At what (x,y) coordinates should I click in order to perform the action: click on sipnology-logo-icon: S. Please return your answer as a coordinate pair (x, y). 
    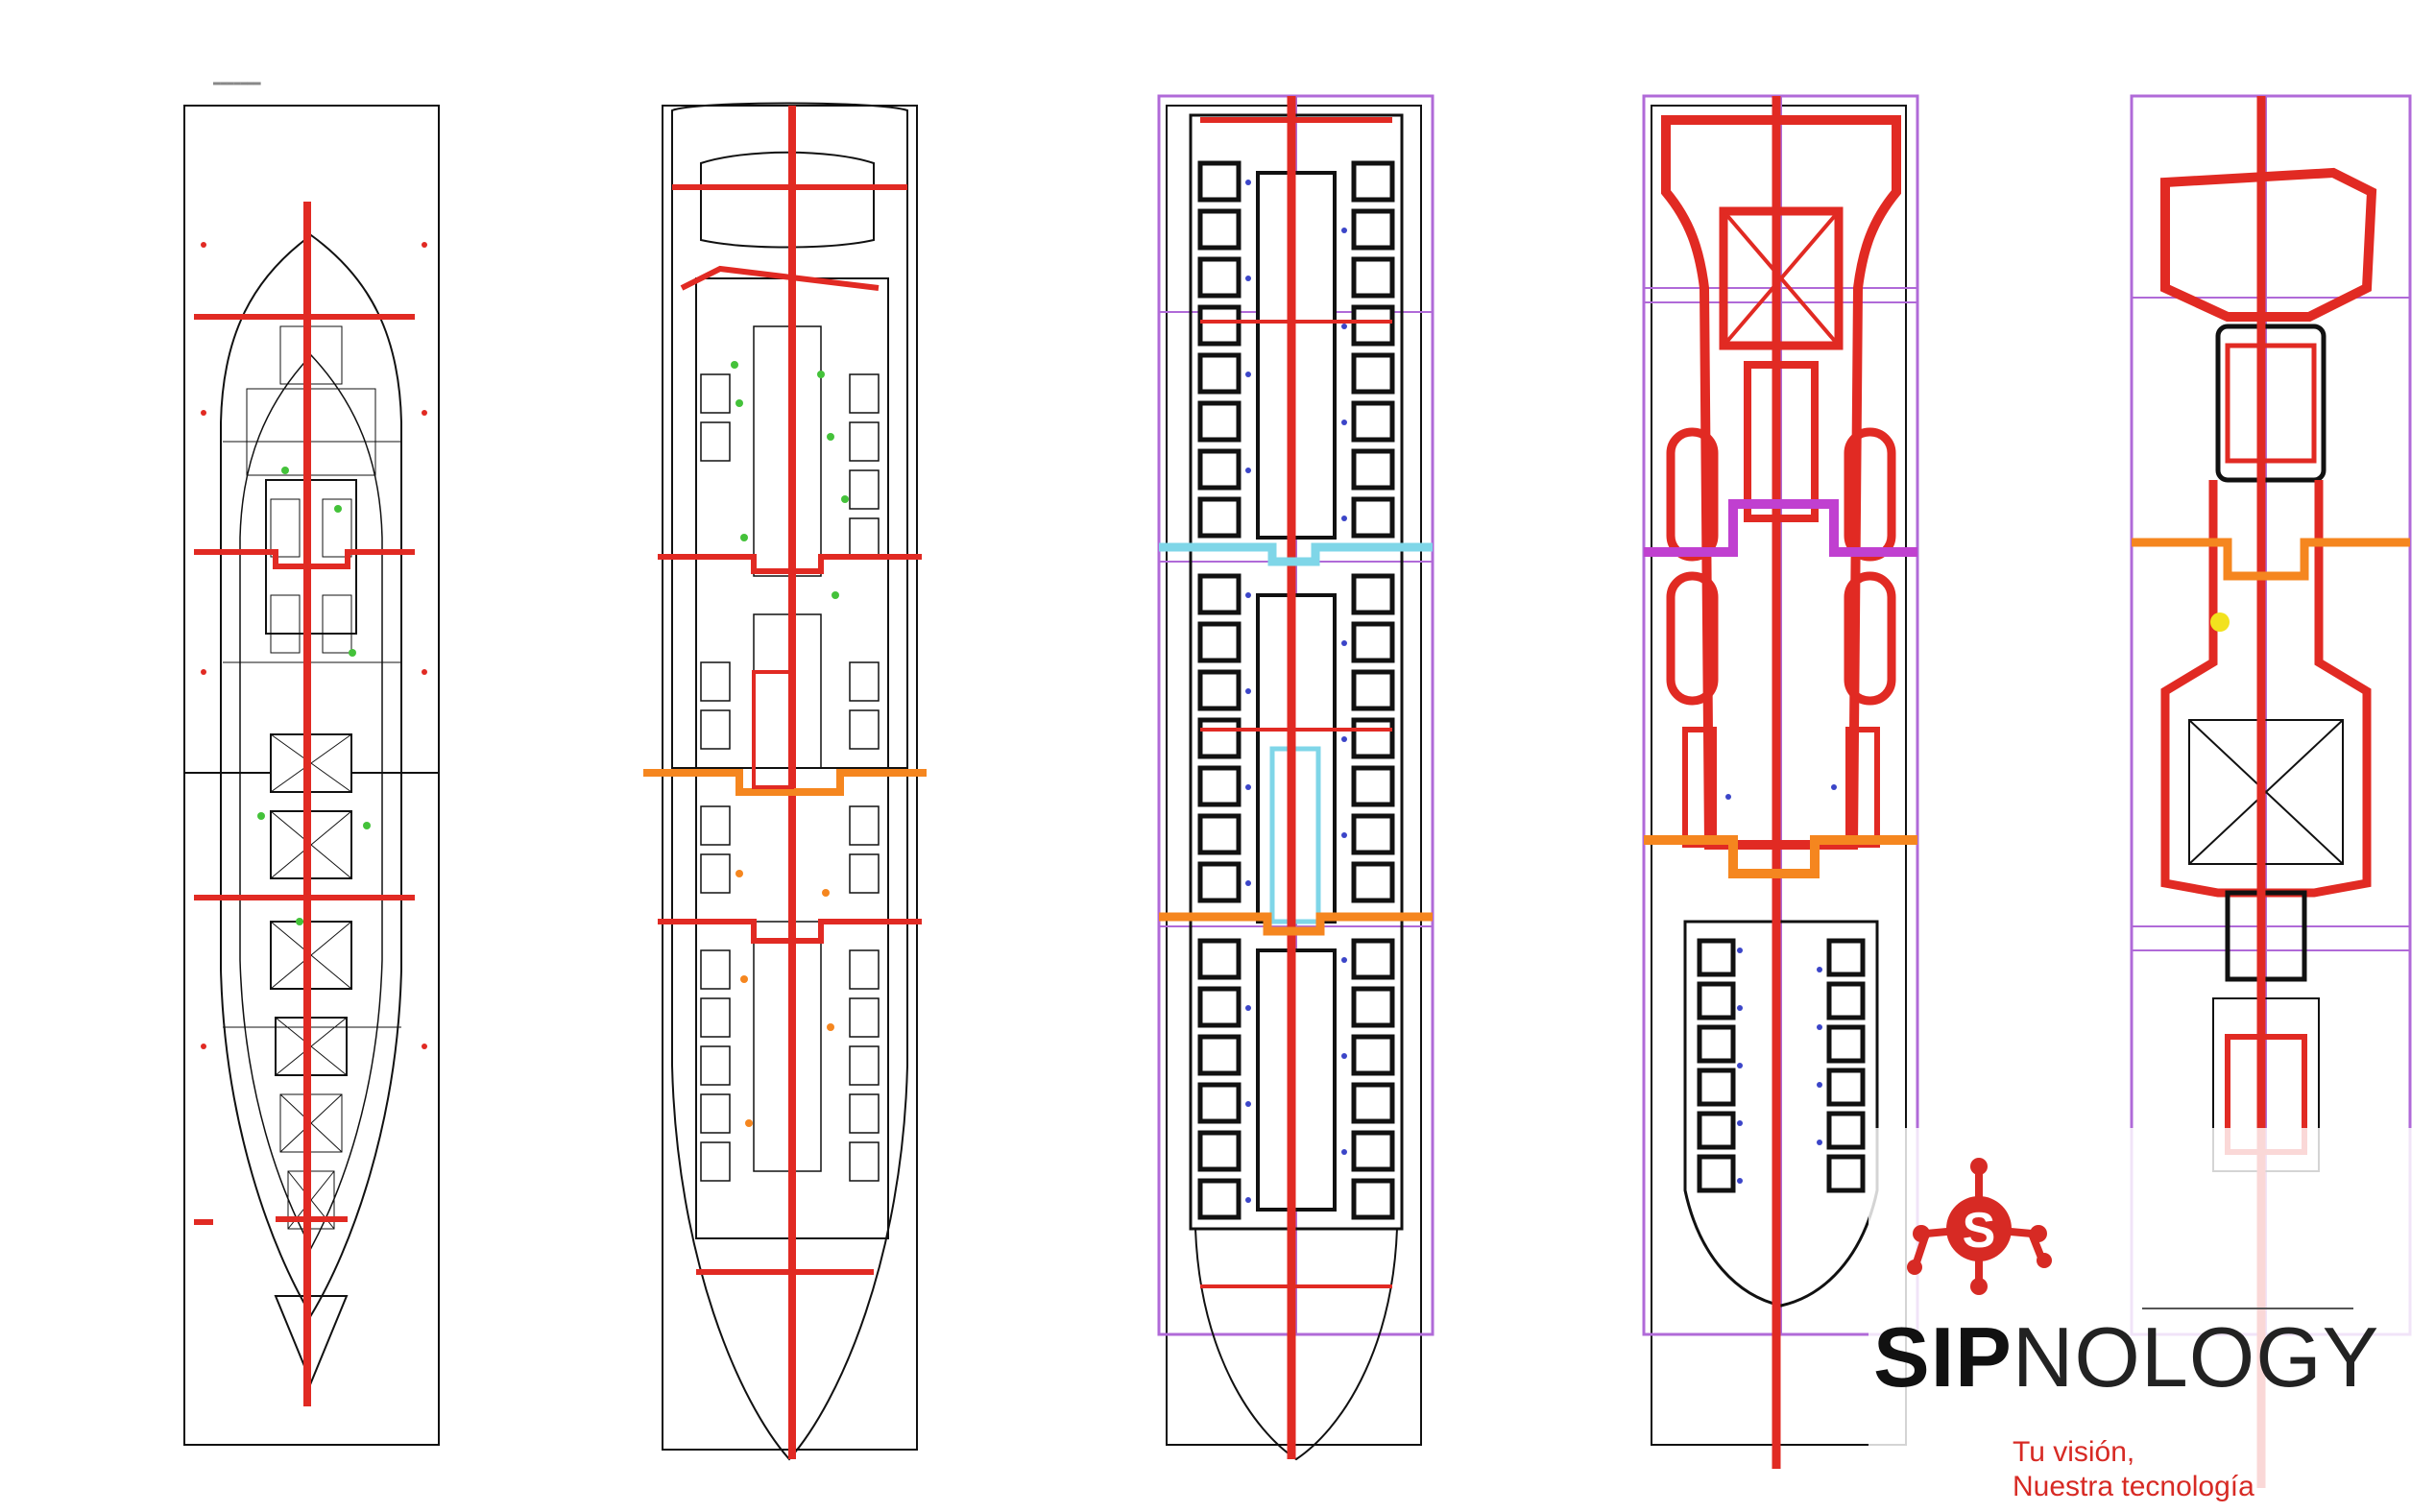
    Looking at the image, I should click on (1979, 1226).